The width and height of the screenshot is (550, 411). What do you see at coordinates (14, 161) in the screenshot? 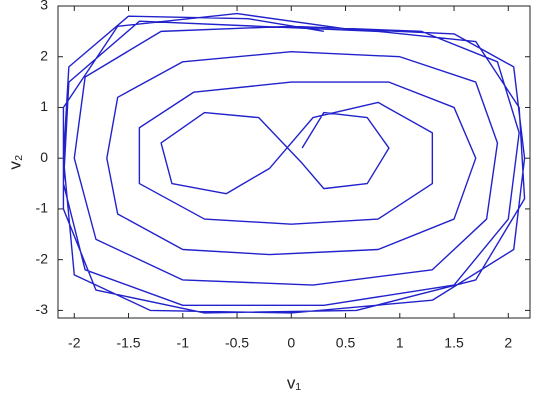
I see `y-axis-label: v₂` at bounding box center [14, 161].